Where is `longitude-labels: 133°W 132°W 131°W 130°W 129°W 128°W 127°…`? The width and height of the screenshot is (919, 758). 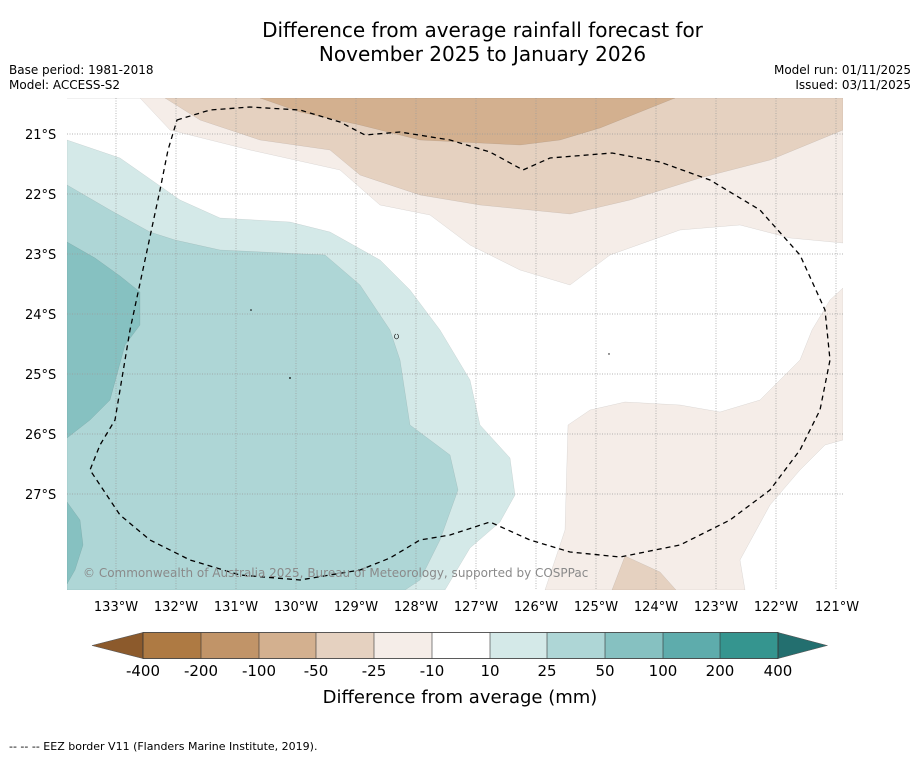 longitude-labels: 133°W 132°W 131°W 130°W 129°W 128°W 127°… is located at coordinates (476, 607).